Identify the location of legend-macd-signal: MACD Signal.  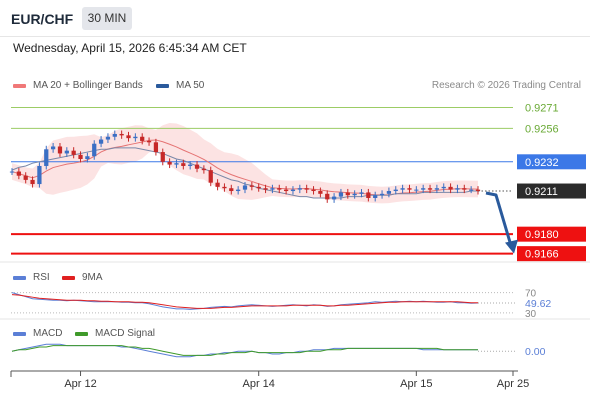
(115, 333).